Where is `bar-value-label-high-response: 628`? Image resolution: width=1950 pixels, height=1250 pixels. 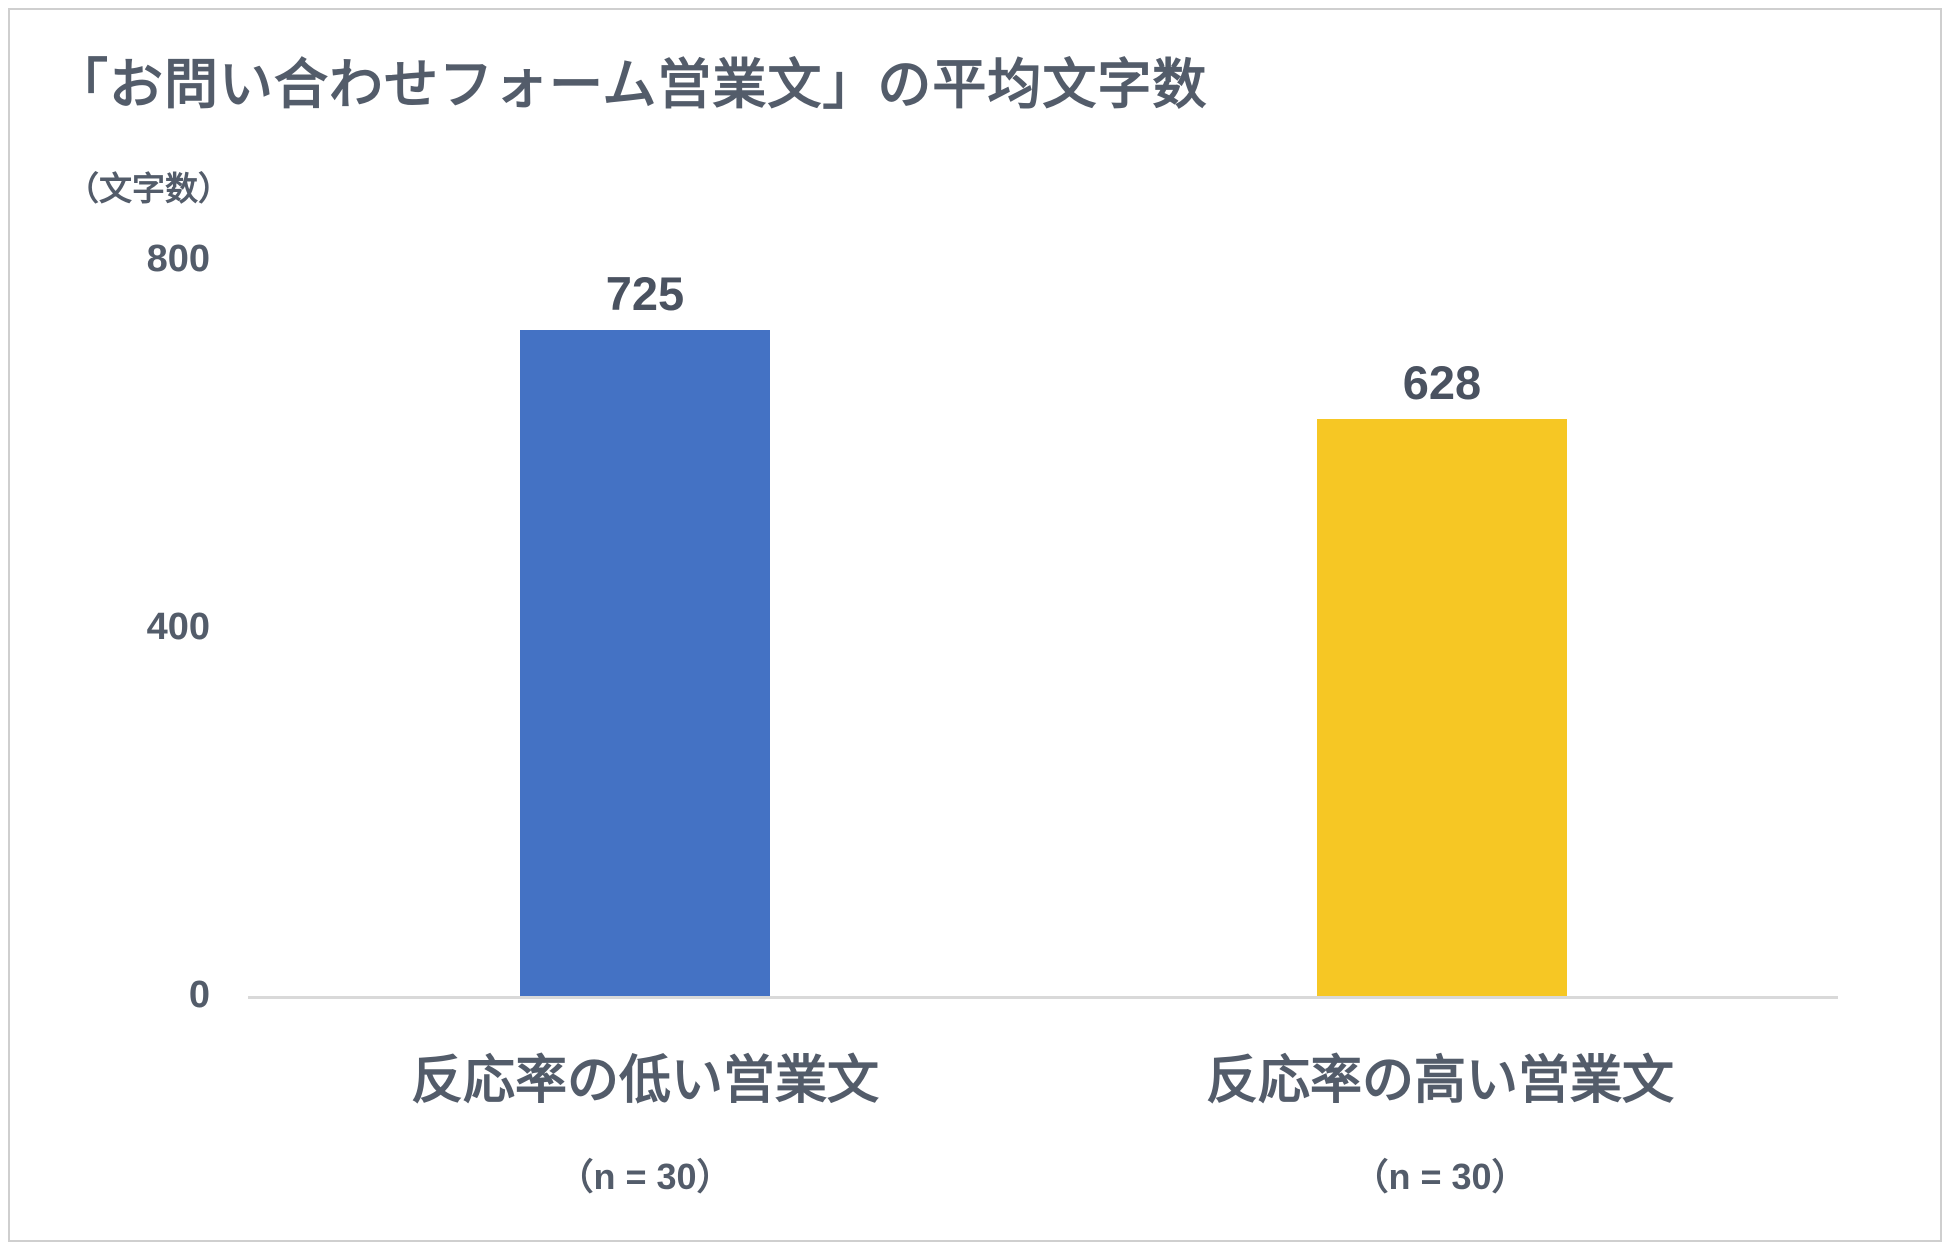 bar-value-label-high-response: 628 is located at coordinates (1442, 382).